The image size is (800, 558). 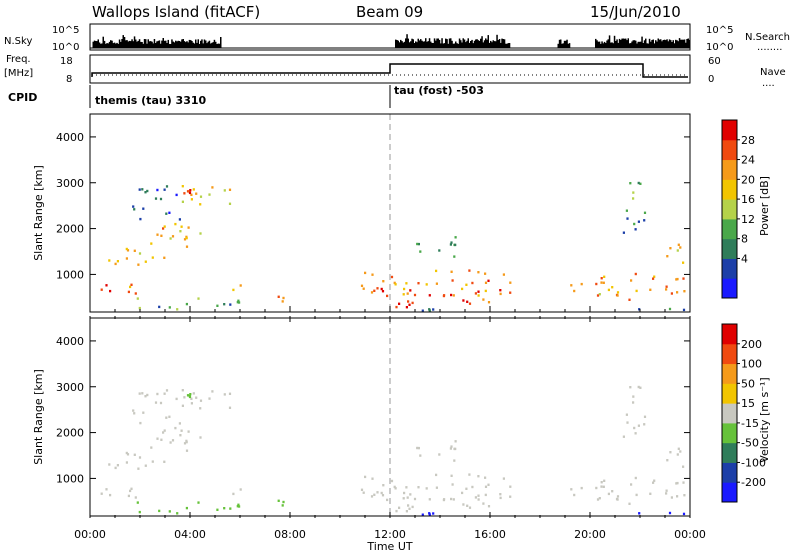 What do you see at coordinates (65, 30) in the screenshot?
I see `nsky-tick-high: 10^5` at bounding box center [65, 30].